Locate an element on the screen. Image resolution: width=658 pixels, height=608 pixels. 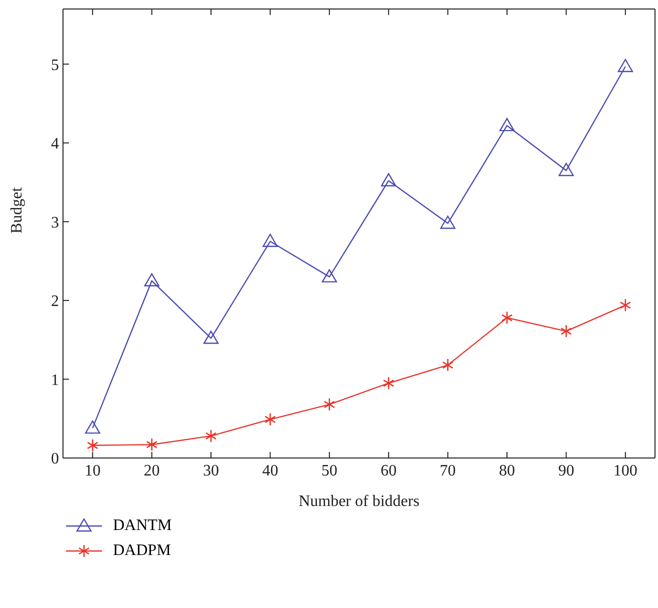
x-tick-label: 60 is located at coordinates (388, 471).